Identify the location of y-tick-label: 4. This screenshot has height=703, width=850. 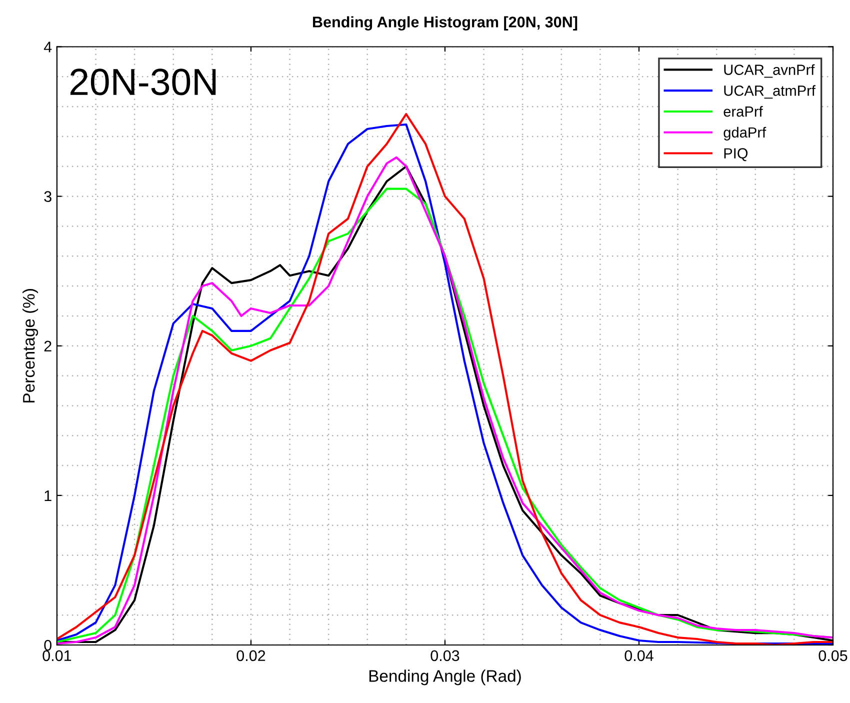
(48, 47).